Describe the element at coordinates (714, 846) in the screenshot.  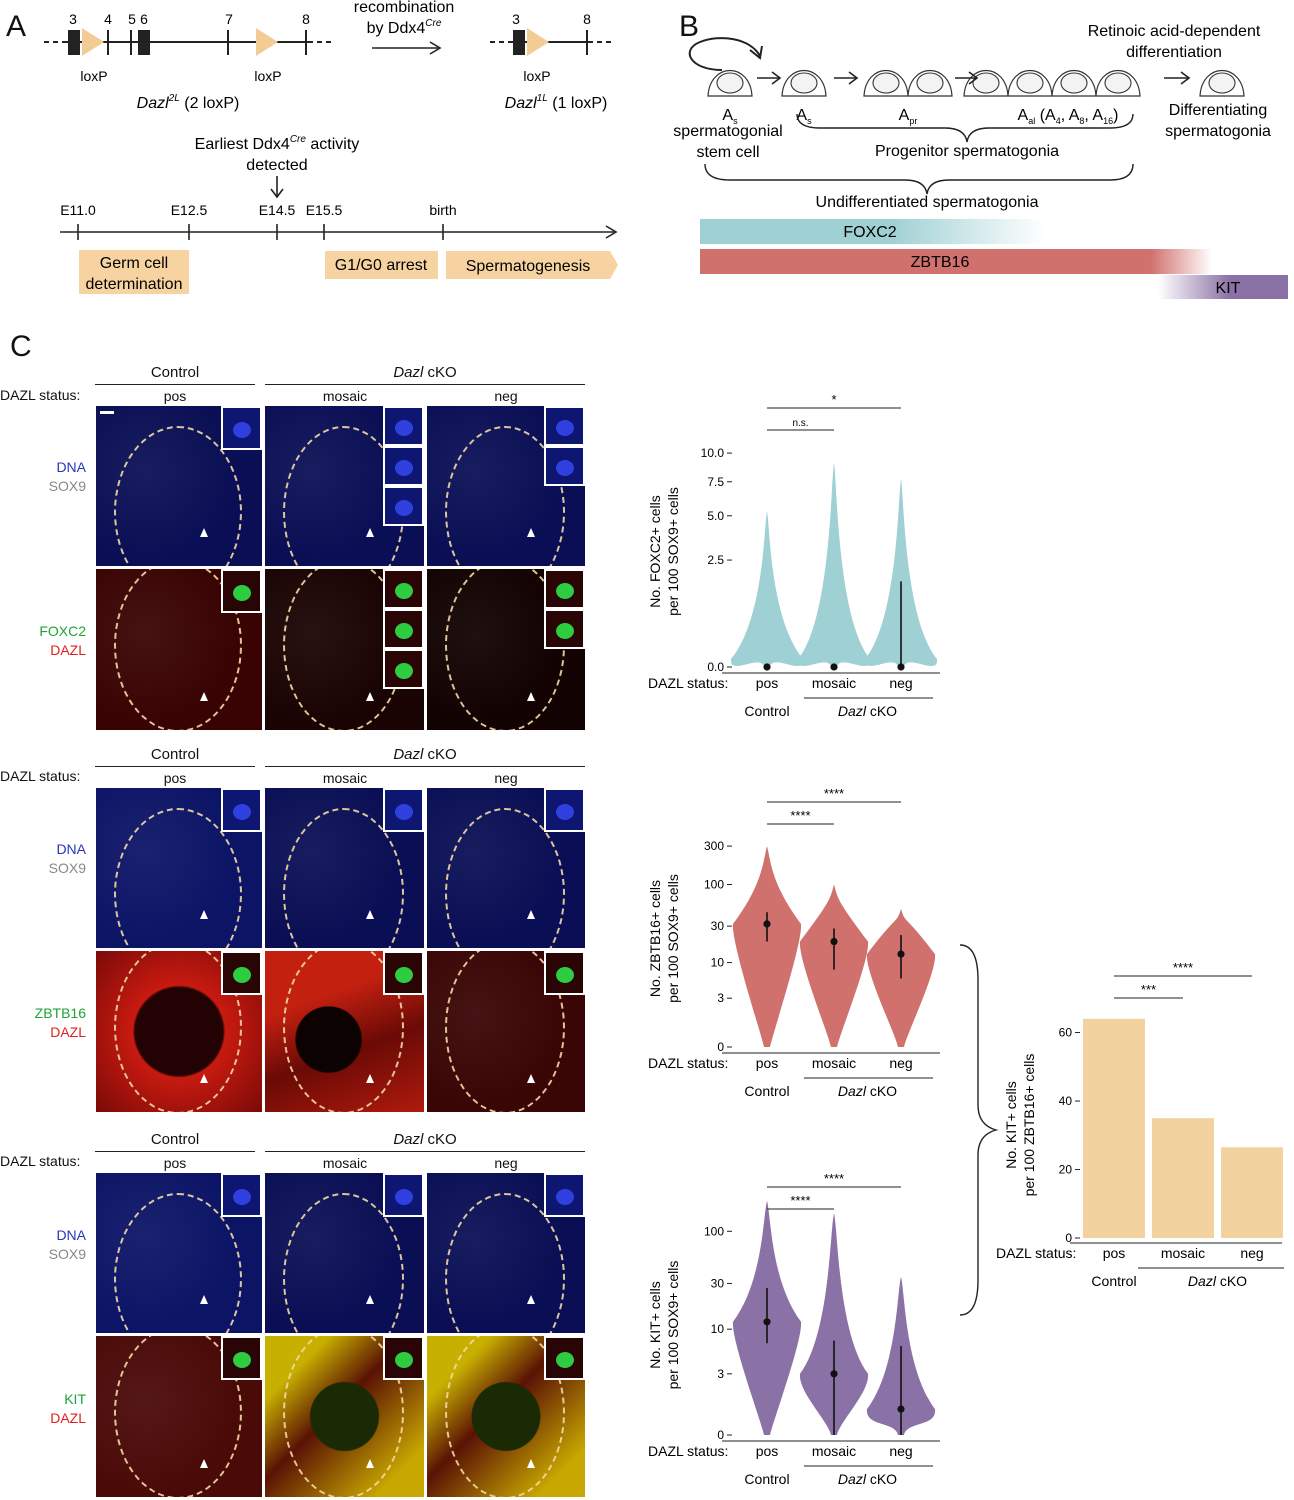
I see `y-tick-label: 300` at that location.